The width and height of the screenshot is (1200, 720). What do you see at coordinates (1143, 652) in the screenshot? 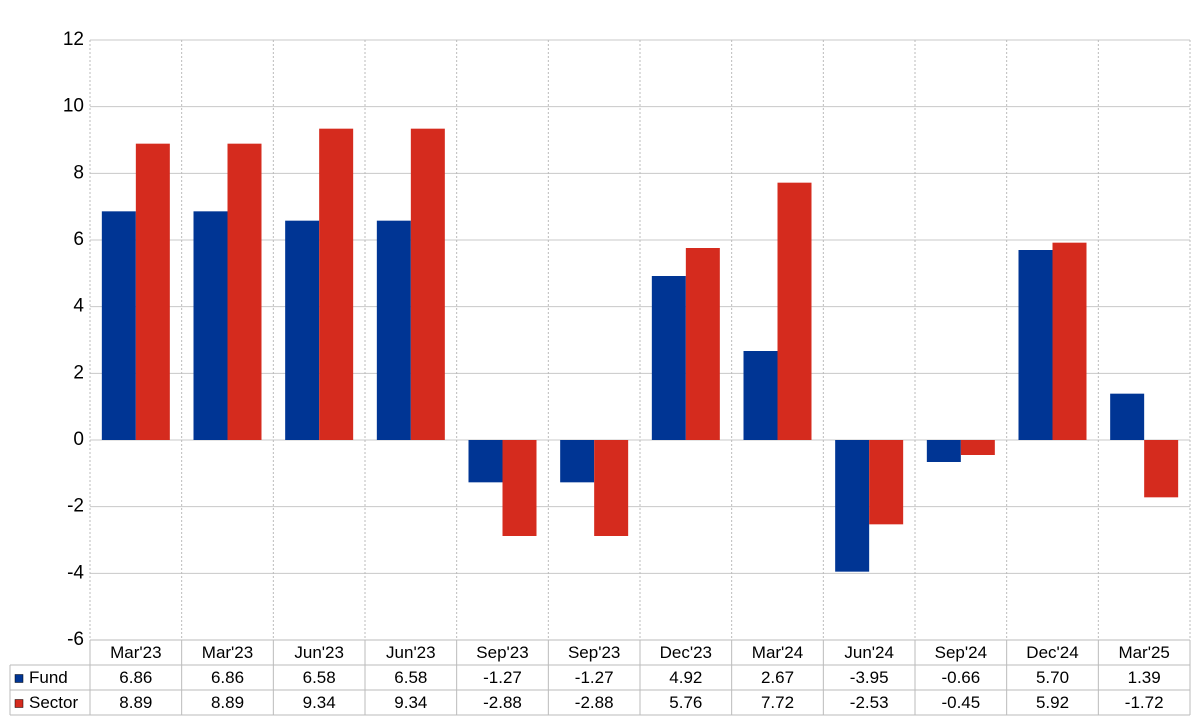
I see `x-tick-label: Mar'25` at bounding box center [1143, 652].